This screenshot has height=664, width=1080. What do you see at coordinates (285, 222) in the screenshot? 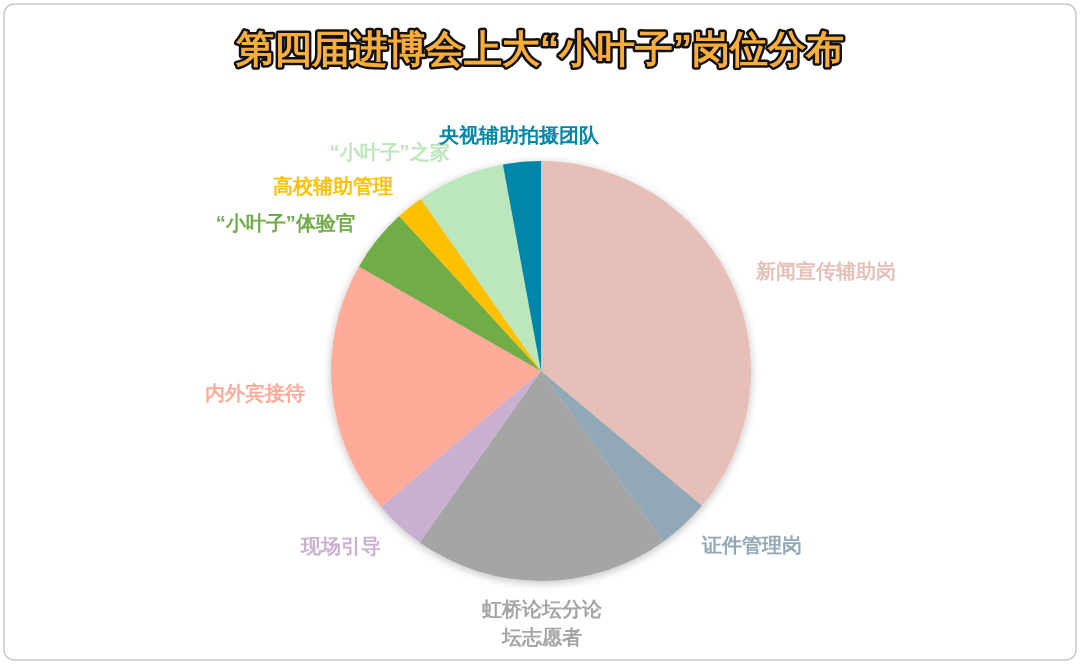
I see `slice-label: “小叶子”体验官` at bounding box center [285, 222].